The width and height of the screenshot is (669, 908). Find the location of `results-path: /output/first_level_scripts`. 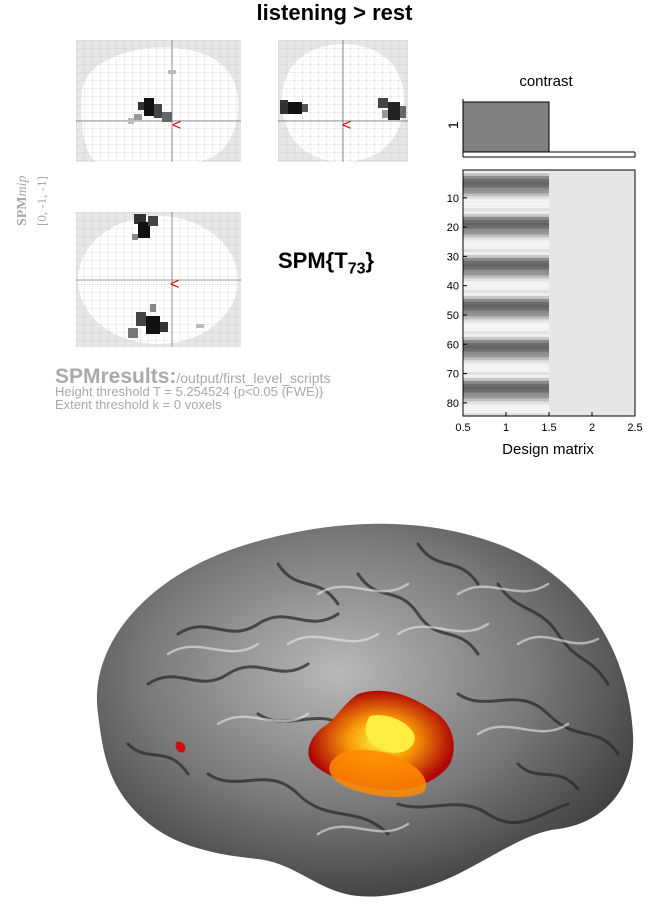

results-path: /output/first_level_scripts is located at coordinates (253, 378).